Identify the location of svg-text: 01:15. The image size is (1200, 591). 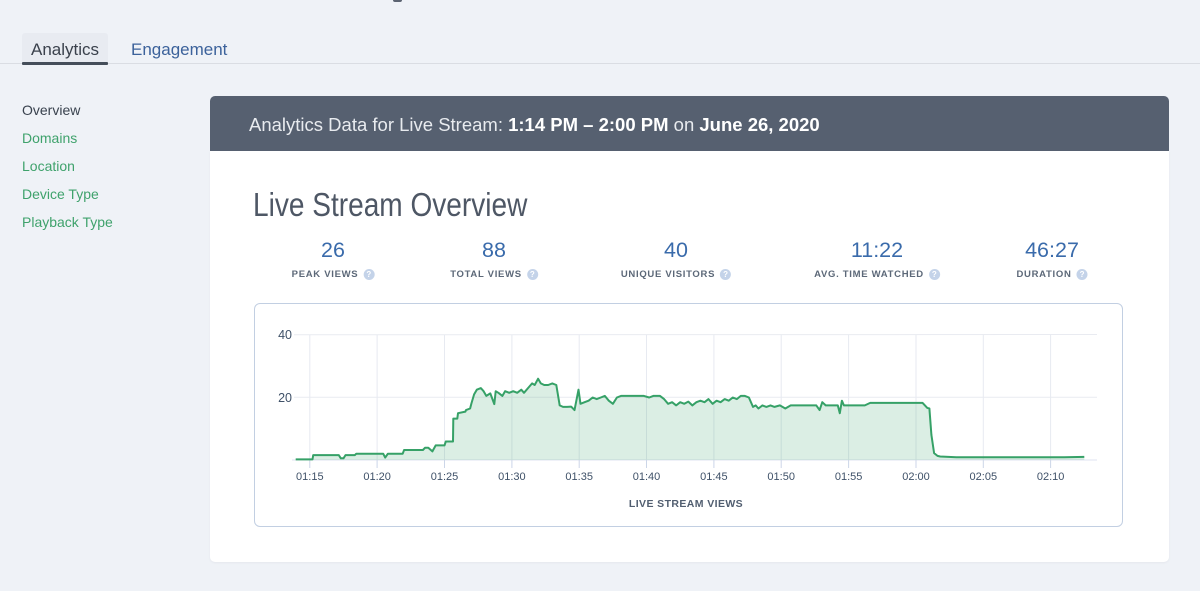
(310, 477).